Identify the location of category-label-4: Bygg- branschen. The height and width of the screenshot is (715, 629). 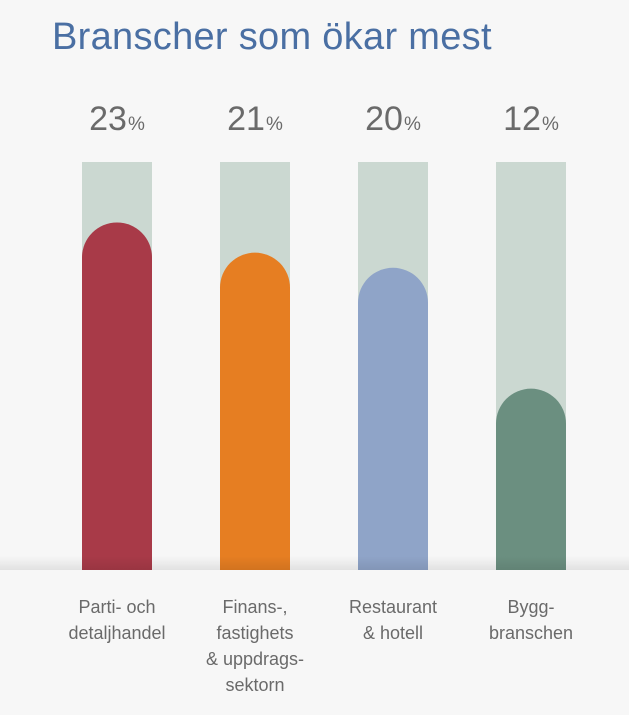
(531, 620).